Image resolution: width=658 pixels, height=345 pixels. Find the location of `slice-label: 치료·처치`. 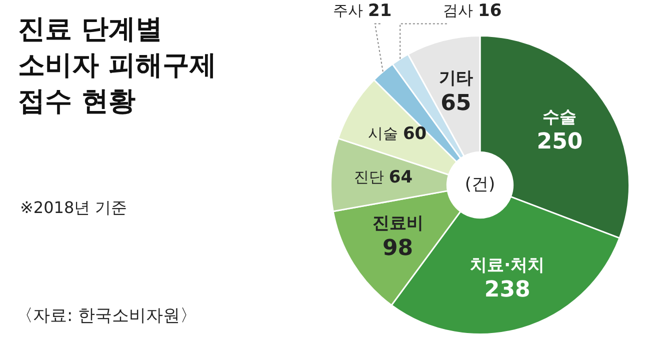

slice-label: 치료·처치 is located at coordinates (507, 265).